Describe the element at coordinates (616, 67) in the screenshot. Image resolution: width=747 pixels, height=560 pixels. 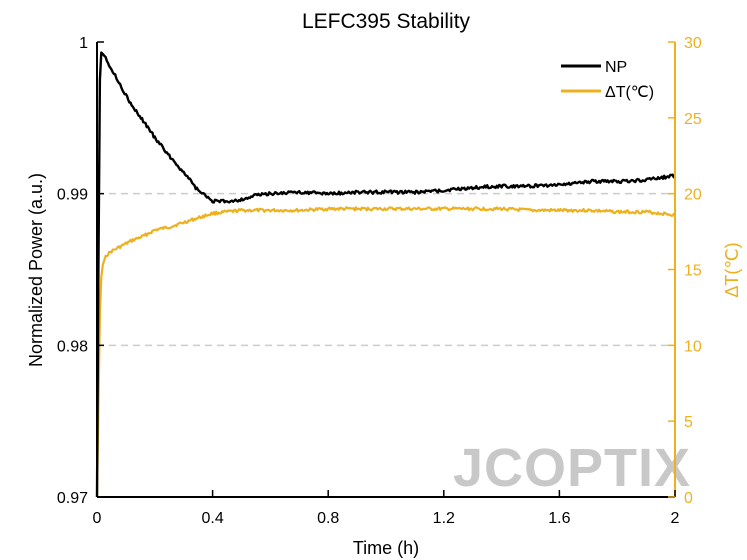
I see `legend-label-0: NP` at that location.